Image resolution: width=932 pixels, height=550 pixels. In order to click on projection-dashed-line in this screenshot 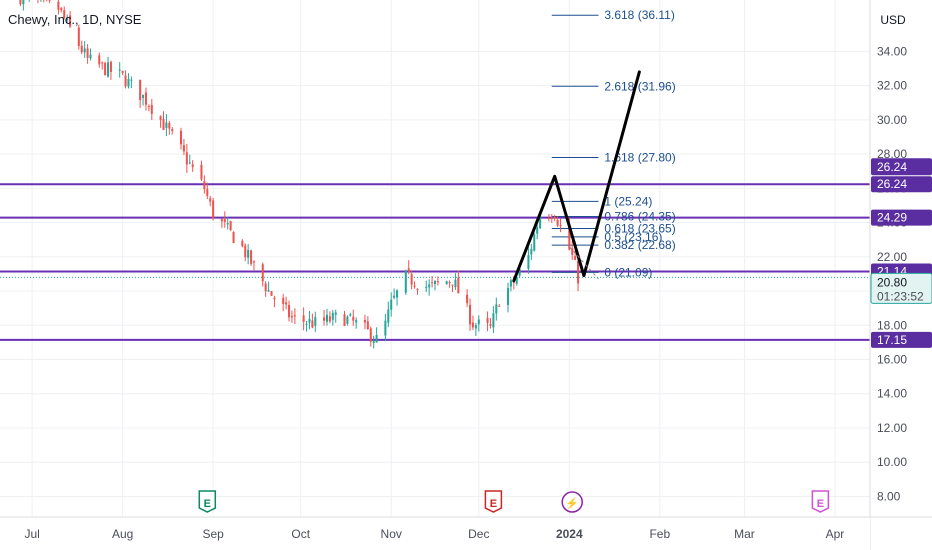, I will do `click(583, 263)`.